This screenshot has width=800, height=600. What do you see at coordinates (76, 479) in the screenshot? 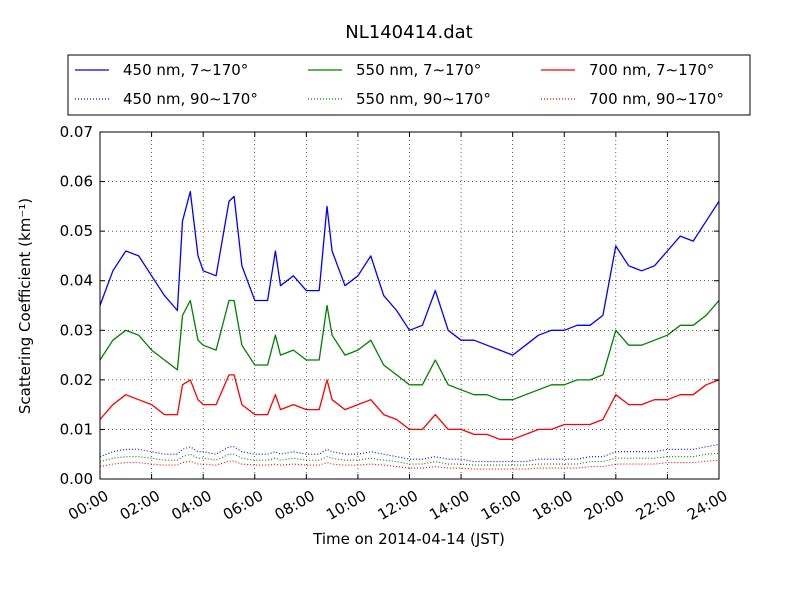
I see `y-tick-label: 0.00` at bounding box center [76, 479].